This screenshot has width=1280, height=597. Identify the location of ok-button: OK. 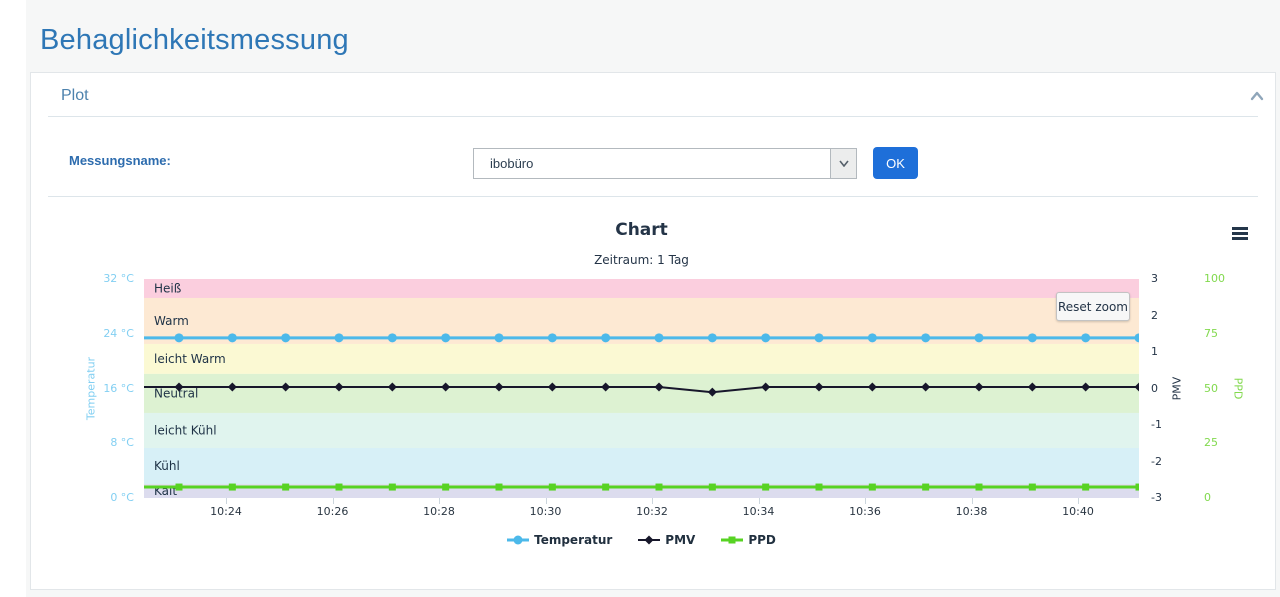
(895, 163).